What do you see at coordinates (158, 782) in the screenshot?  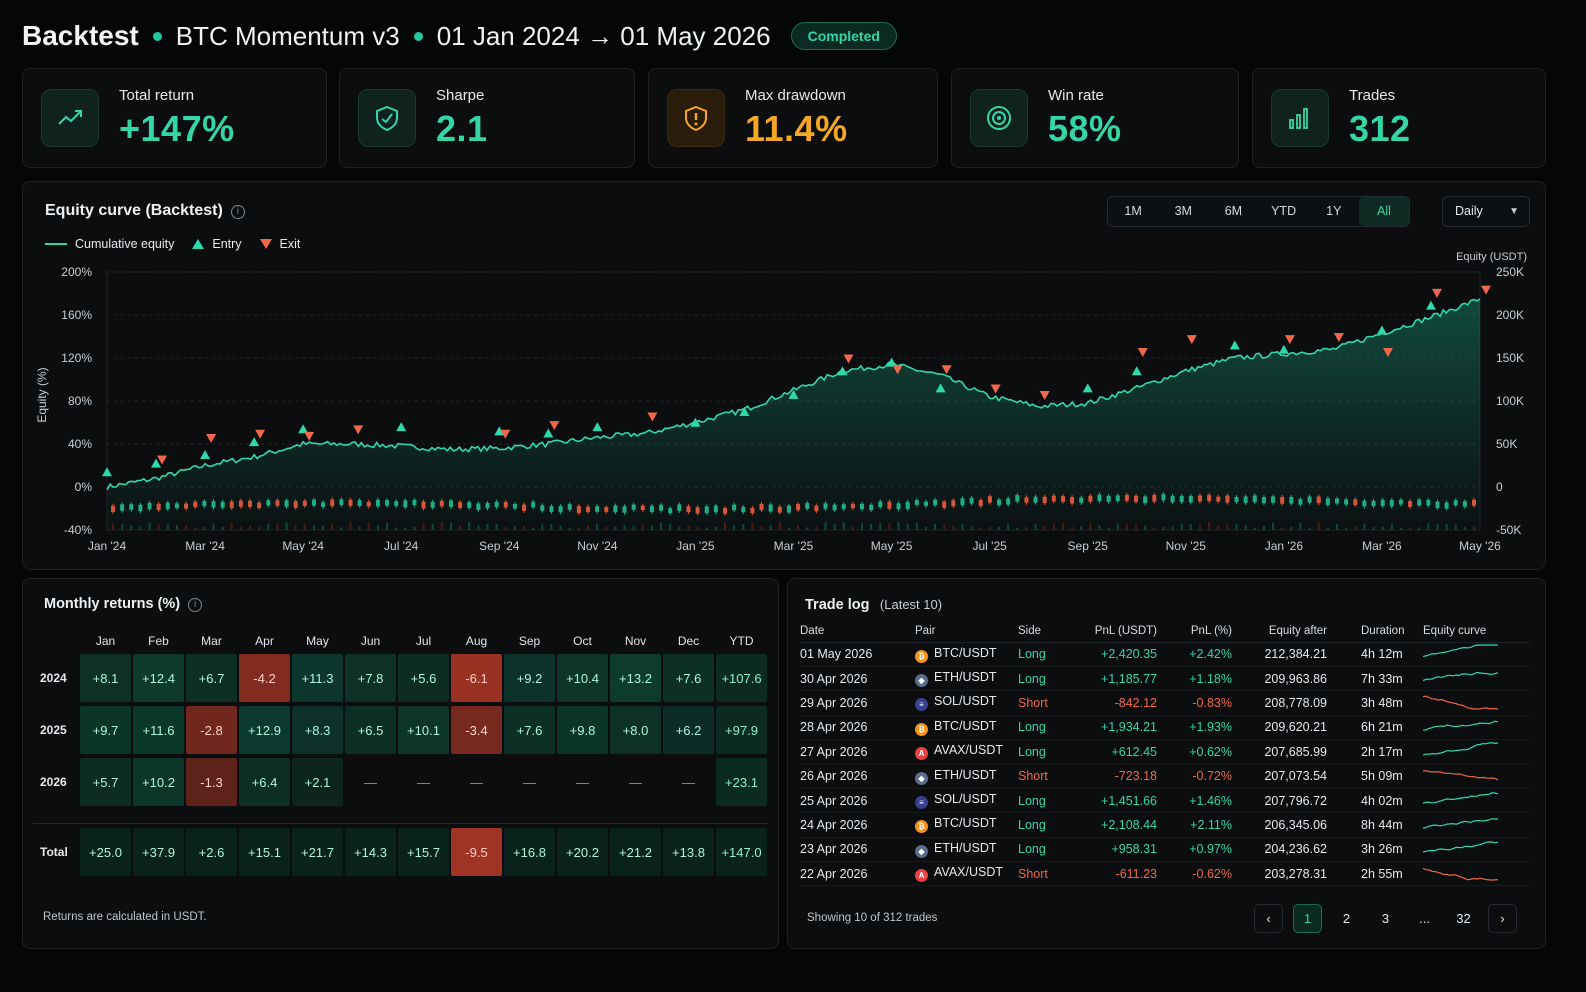 I see `heatmap-cell: +10.2` at bounding box center [158, 782].